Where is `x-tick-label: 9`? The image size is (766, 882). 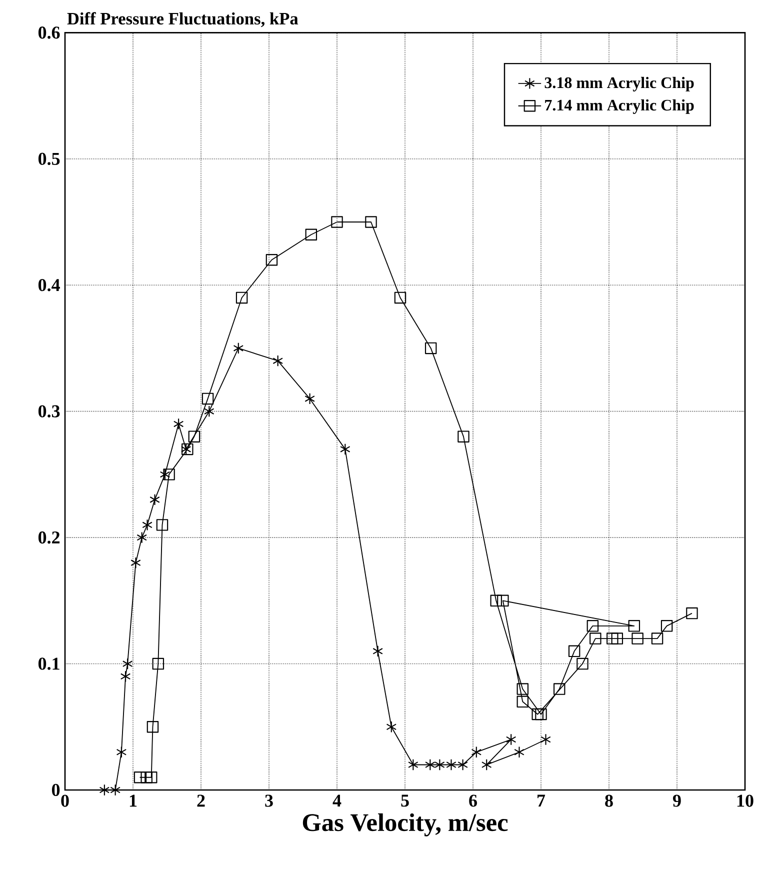
x-tick-label: 9 is located at coordinates (677, 800).